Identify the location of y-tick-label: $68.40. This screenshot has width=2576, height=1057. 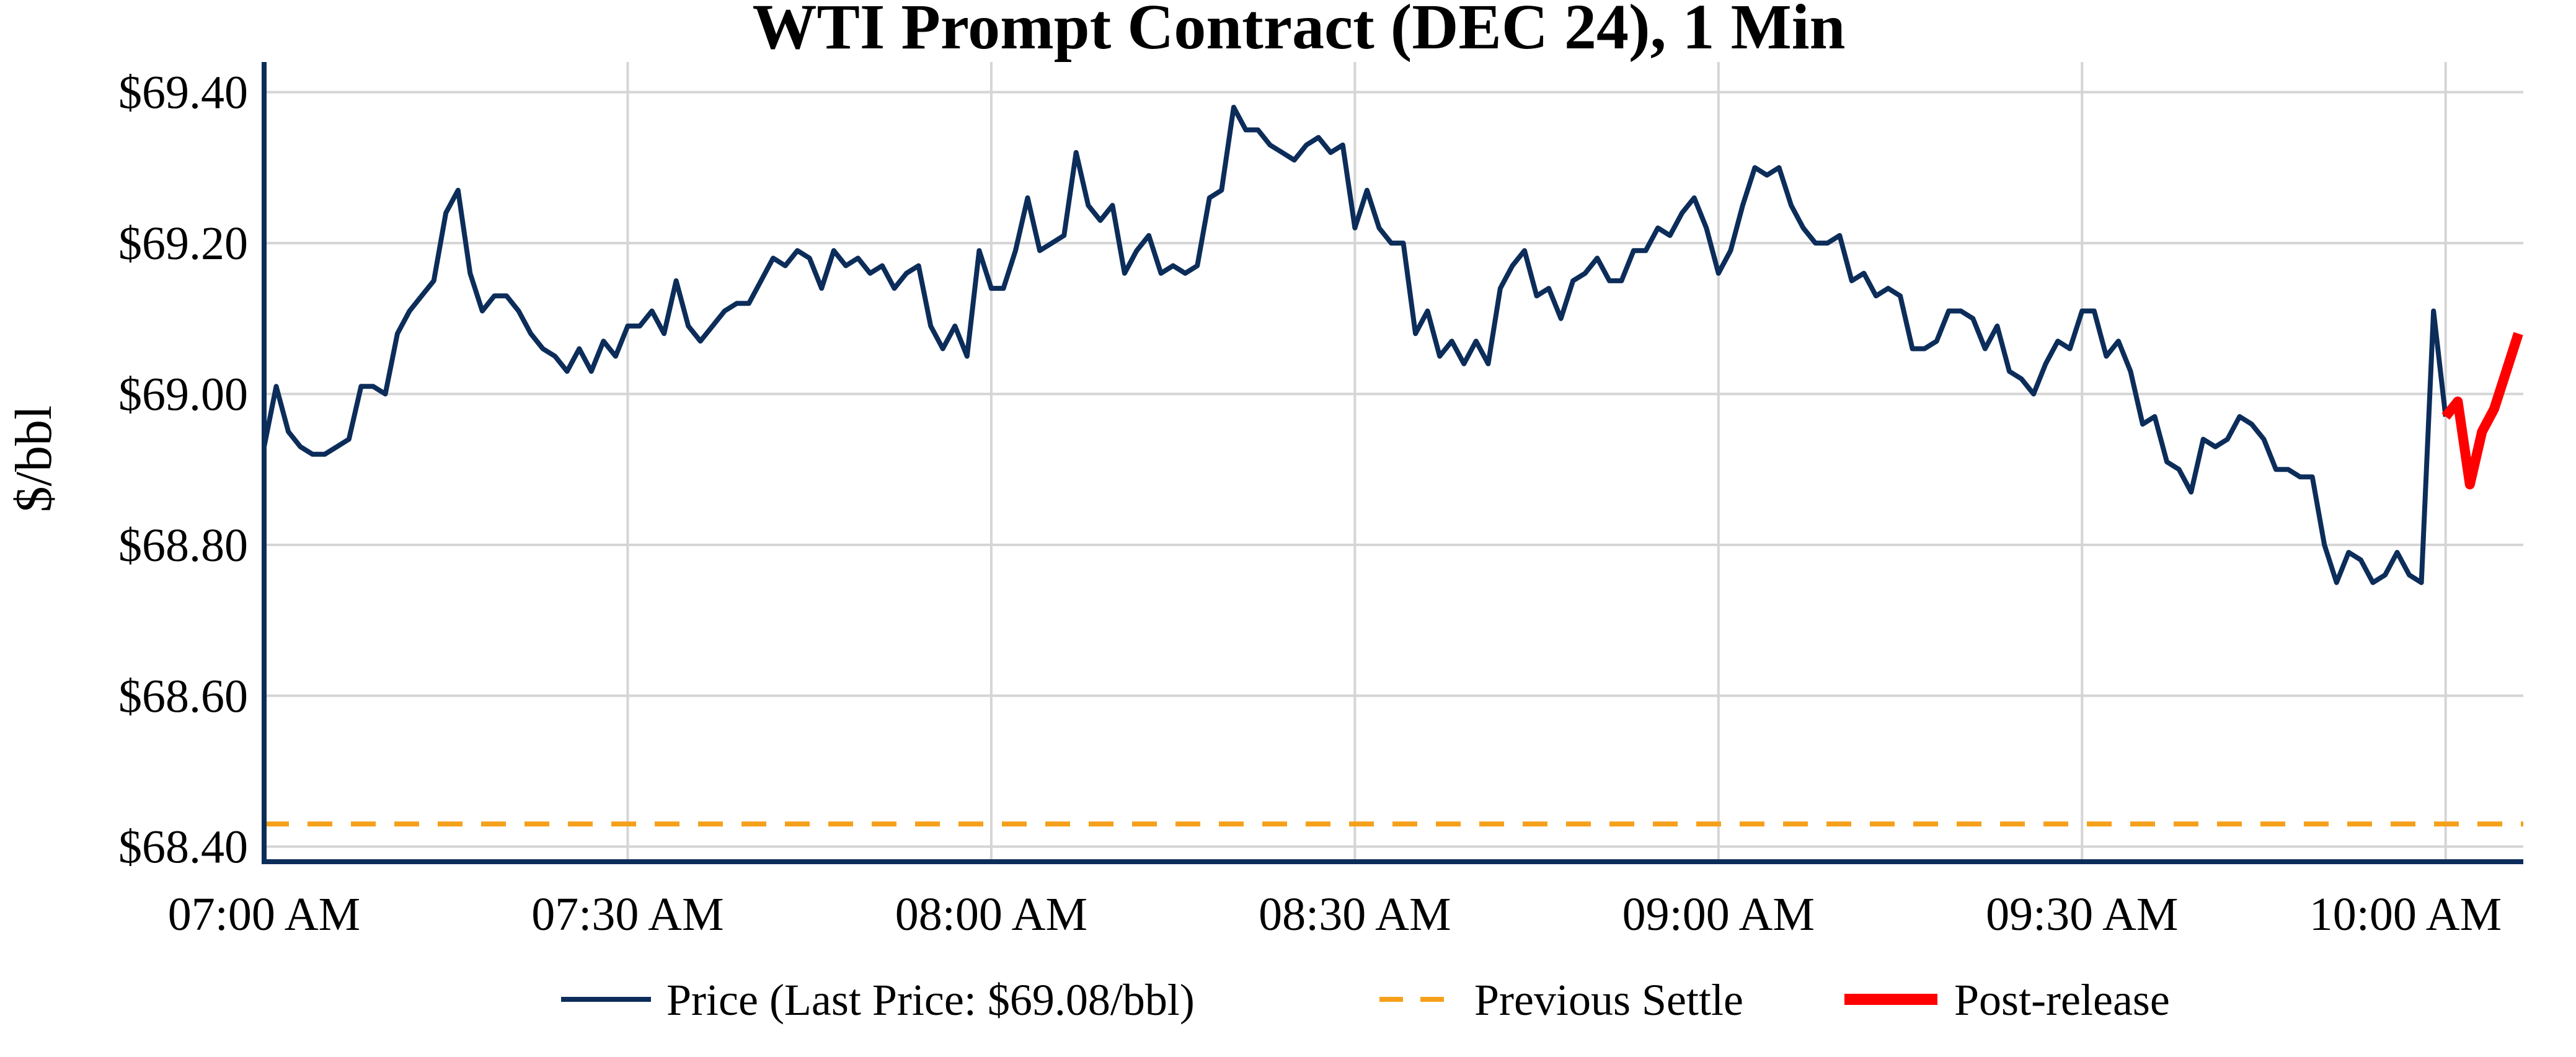
(183, 847).